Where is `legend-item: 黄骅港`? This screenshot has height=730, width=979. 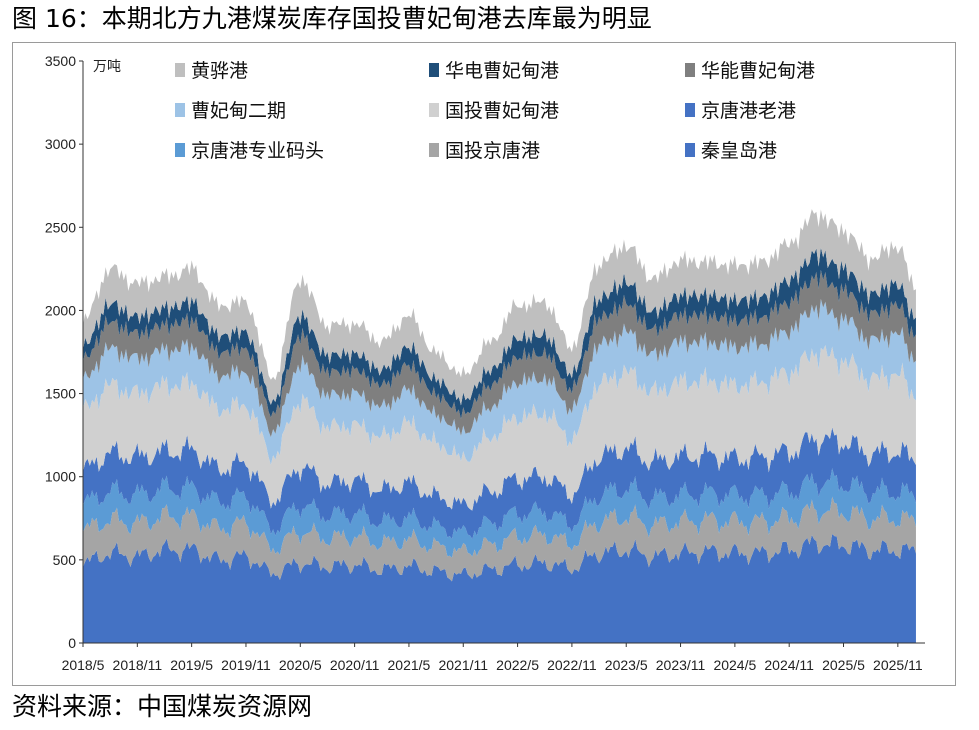
legend-item: 黄骅港 is located at coordinates (211, 71).